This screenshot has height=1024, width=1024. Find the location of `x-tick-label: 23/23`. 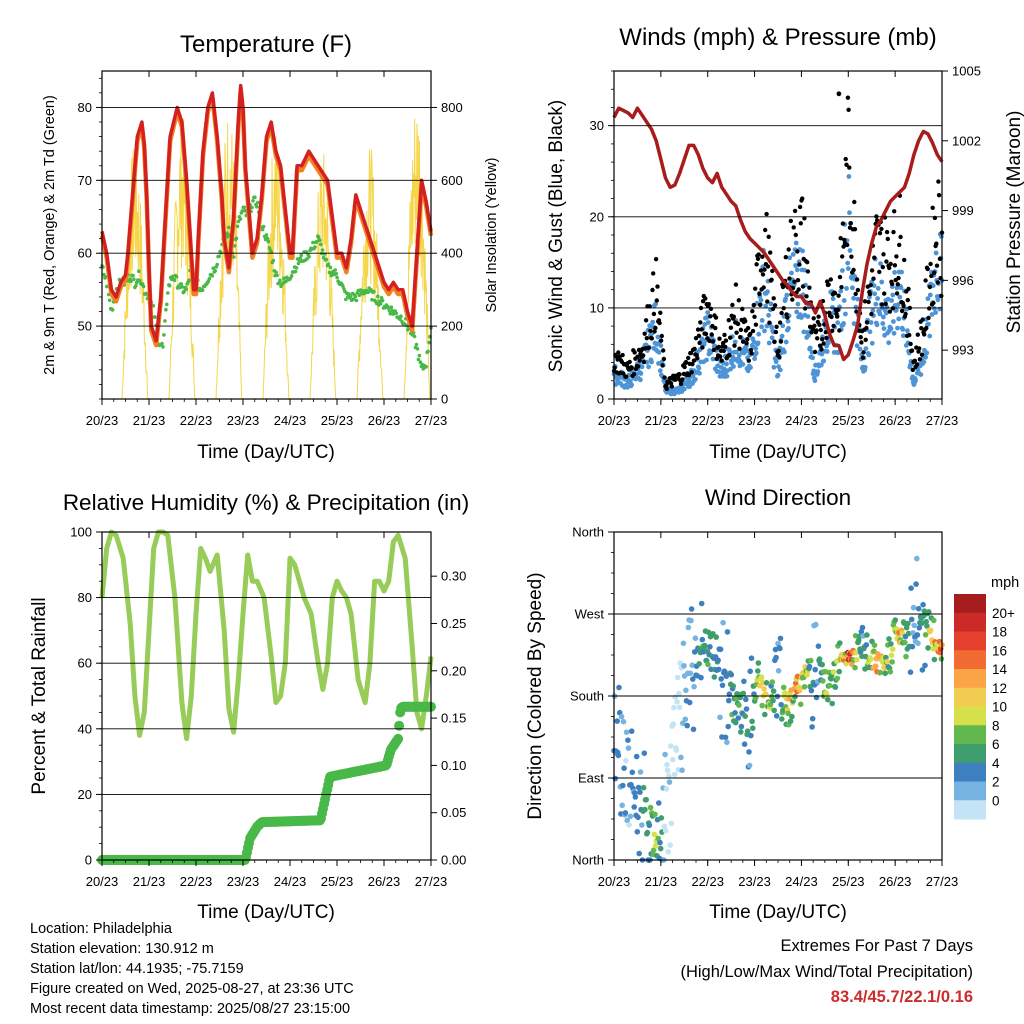

x-tick-label: 23/23 is located at coordinates (243, 881).